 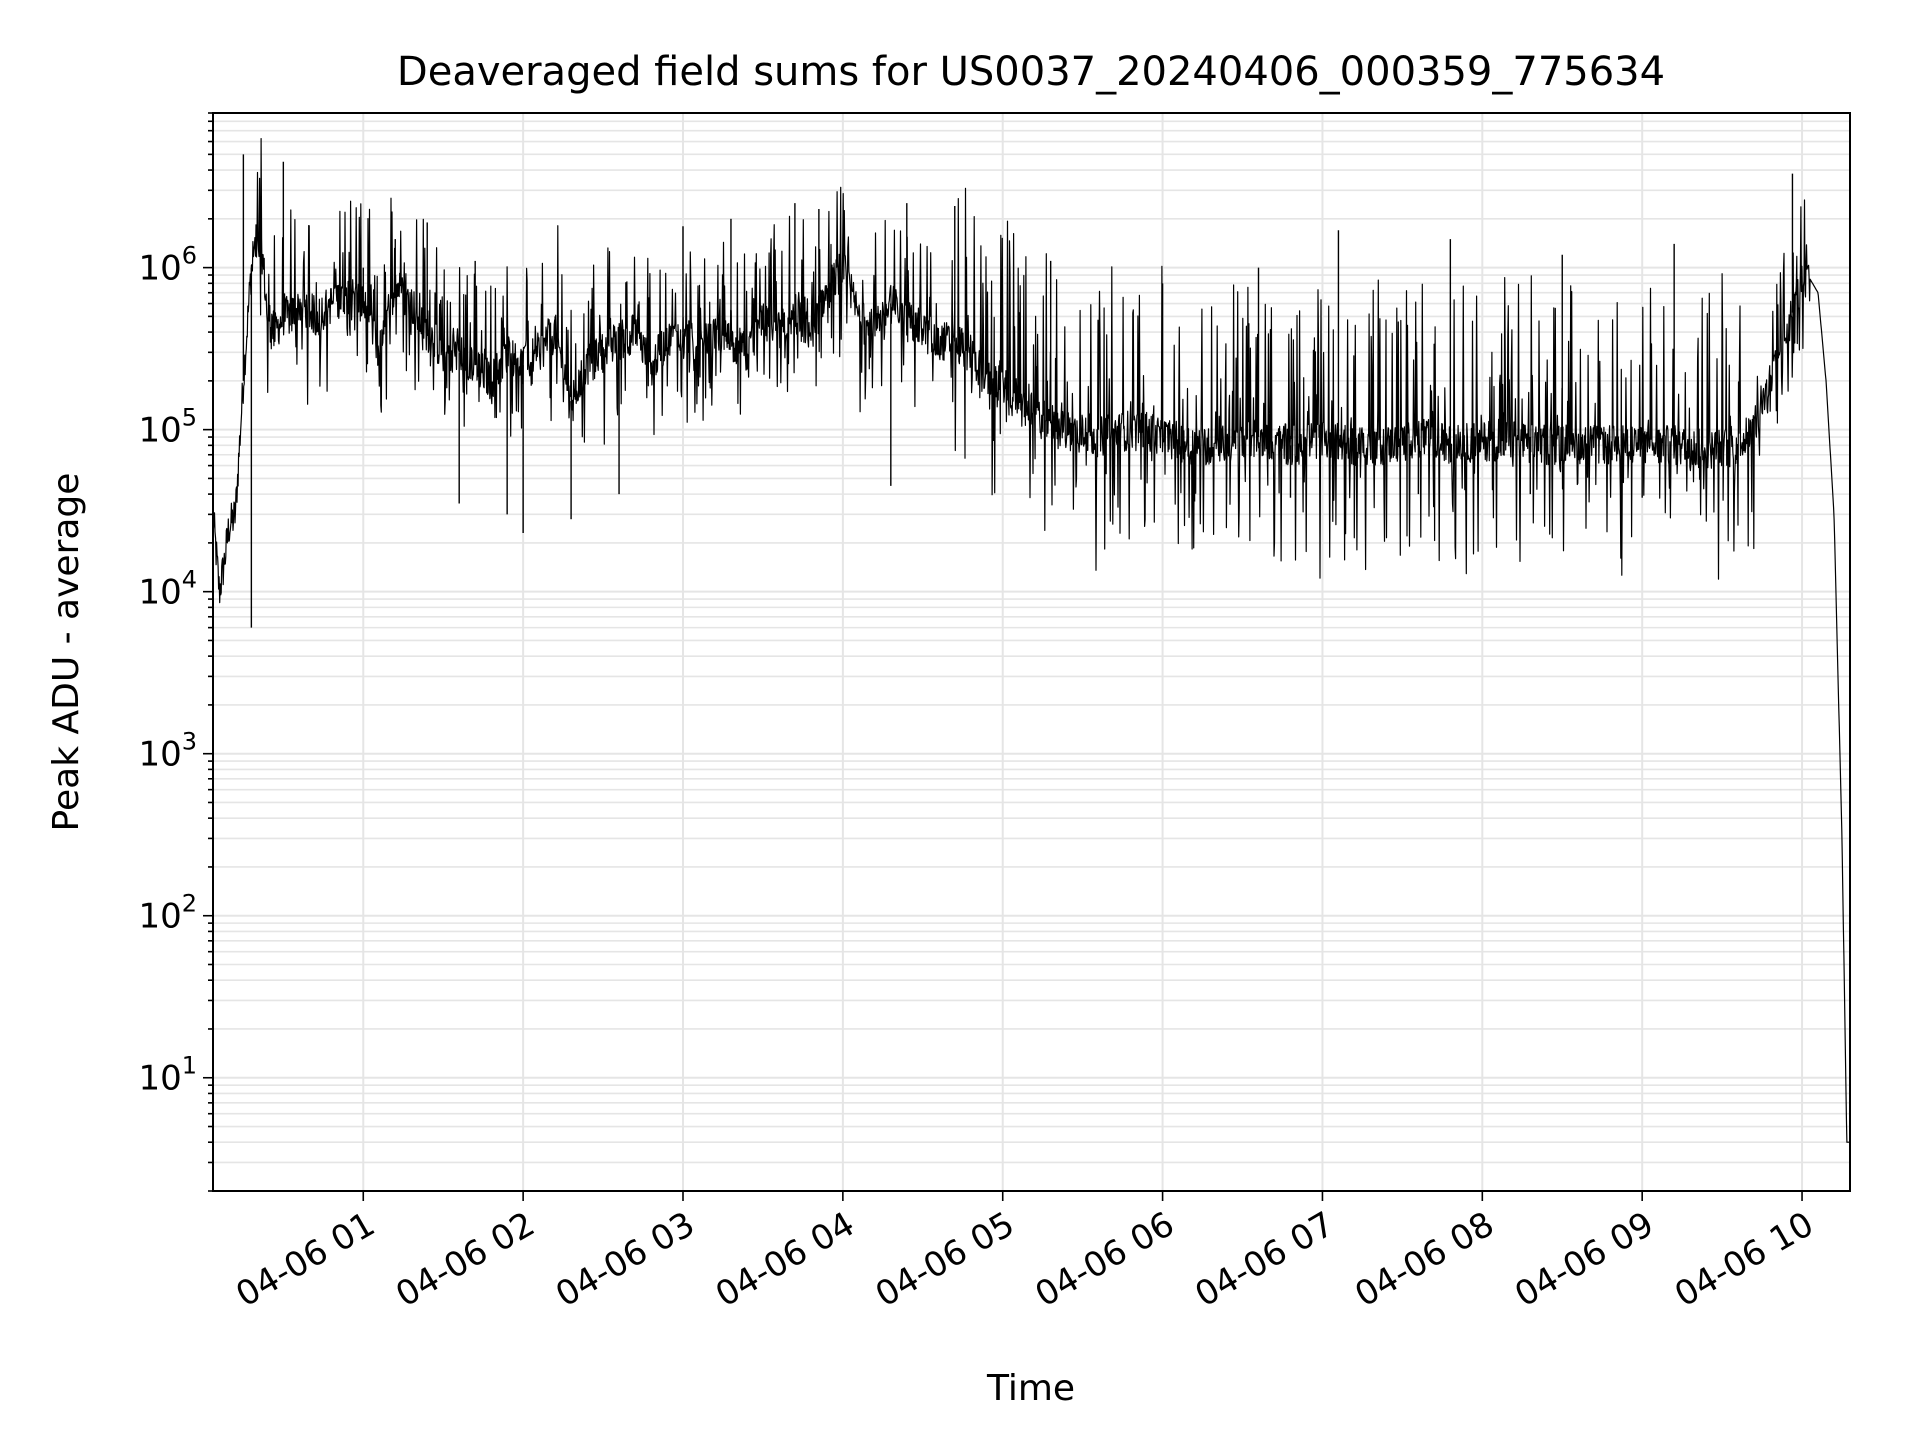 I want to click on y-tick-exponent: 3, so click(x=189, y=742).